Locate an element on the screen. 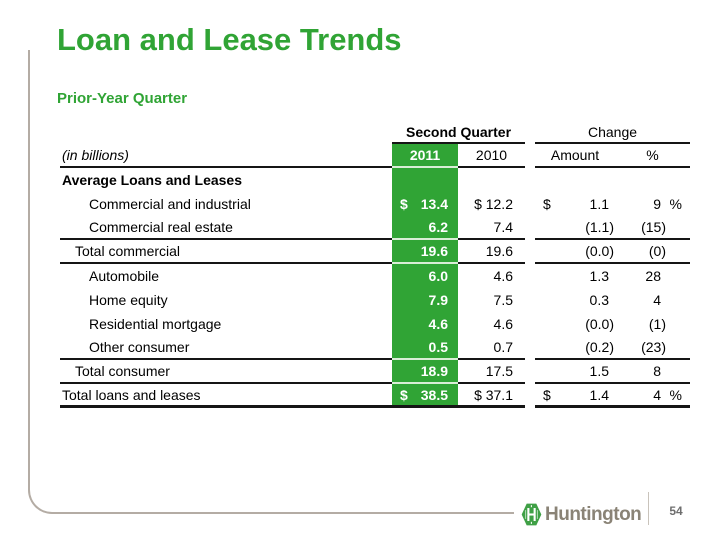 The height and width of the screenshot is (540, 720). cell-2010 is located at coordinates (491, 180).